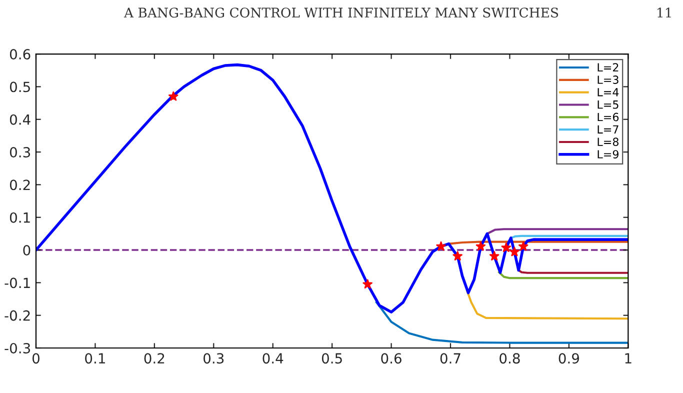 This screenshot has height=393, width=683. Describe the element at coordinates (608, 104) in the screenshot. I see `legend-label: L=5` at that location.